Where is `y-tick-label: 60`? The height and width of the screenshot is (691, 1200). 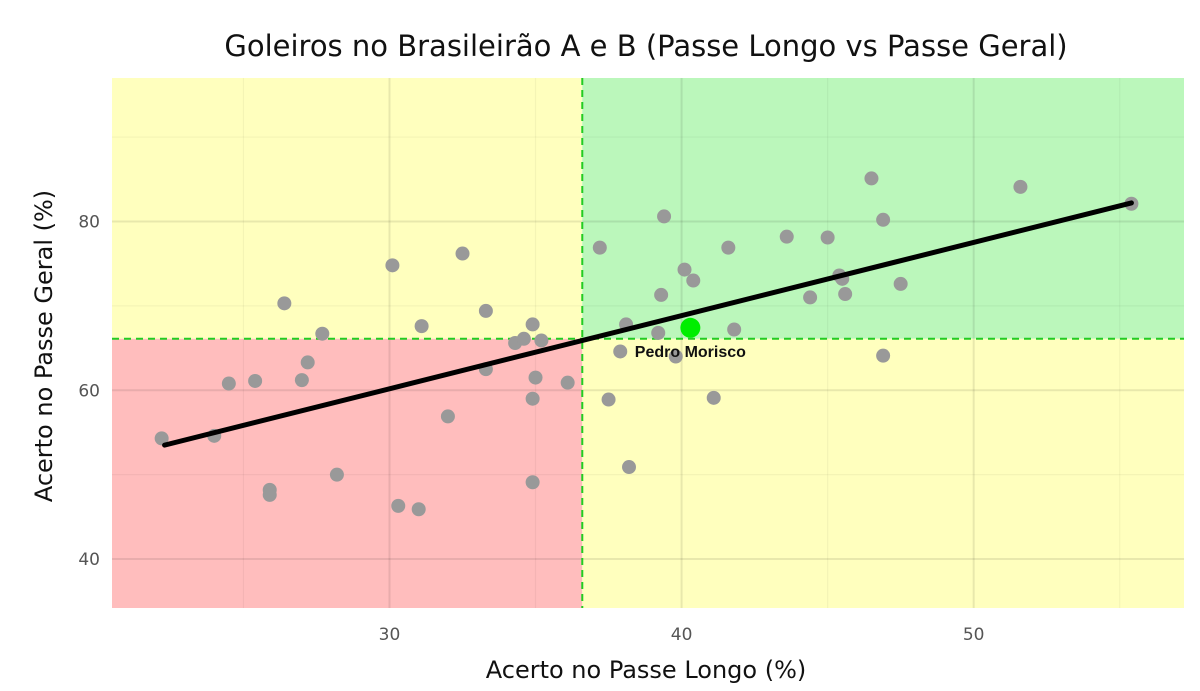
y-tick-label: 60 is located at coordinates (89, 391).